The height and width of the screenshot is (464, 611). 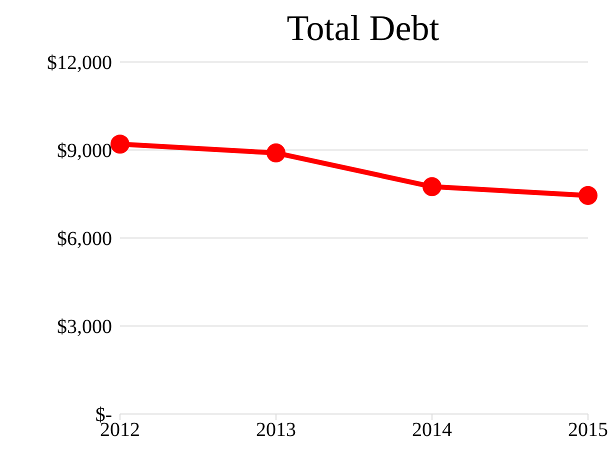 What do you see at coordinates (84, 239) in the screenshot?
I see `y-tick-label: $6,000` at bounding box center [84, 239].